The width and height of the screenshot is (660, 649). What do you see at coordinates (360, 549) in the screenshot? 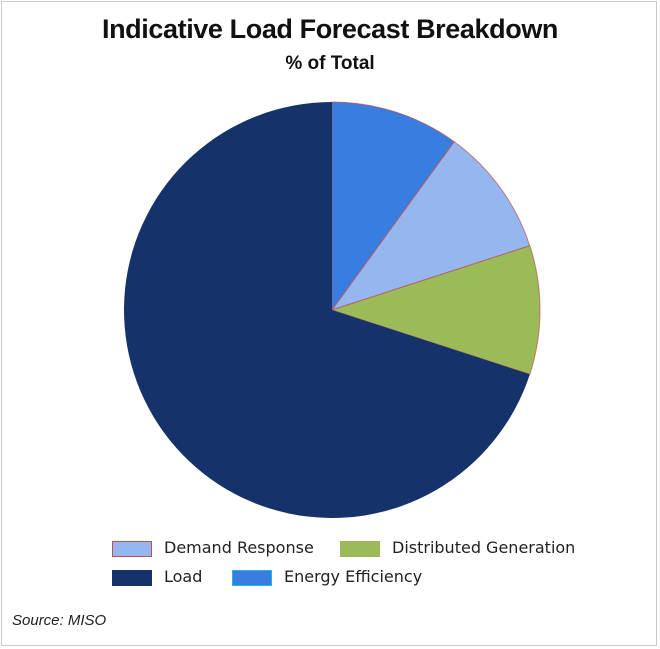
I see `legend-swatch-distributed-generation` at bounding box center [360, 549].